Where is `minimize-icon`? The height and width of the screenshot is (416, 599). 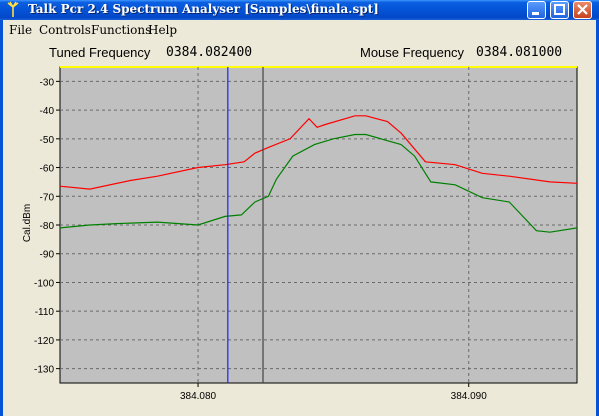 minimize-icon is located at coordinates (535, 13).